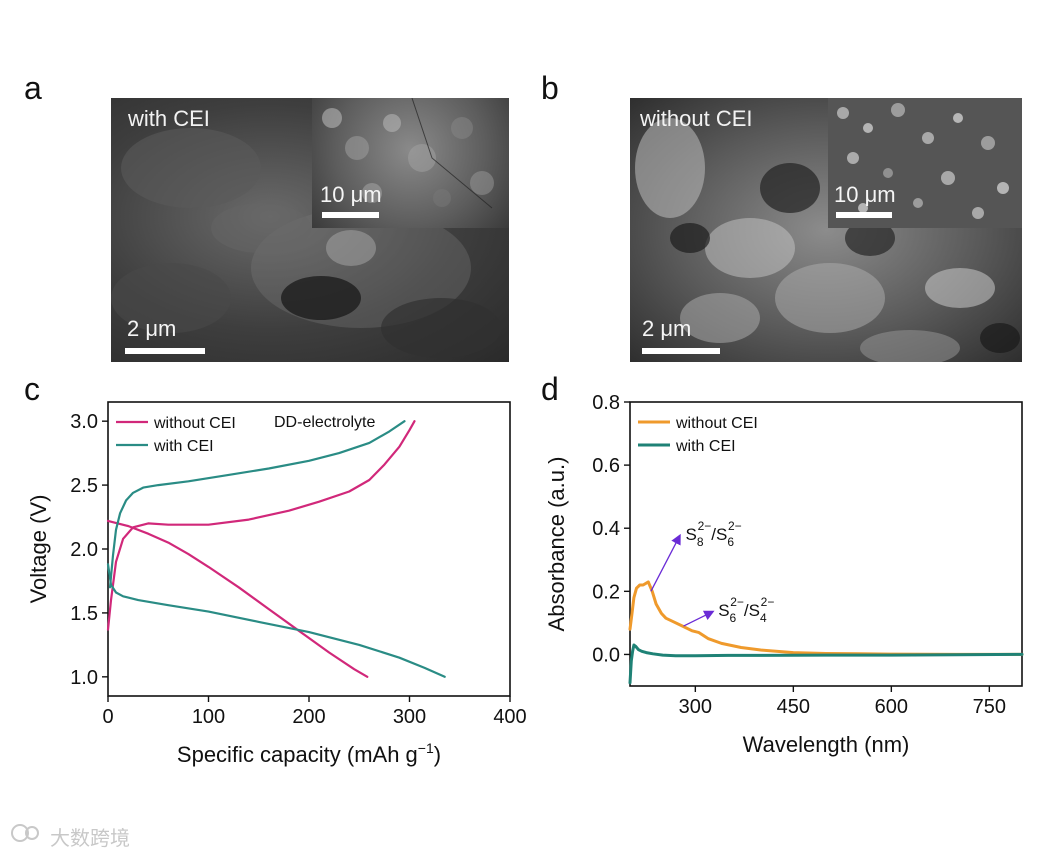 Image resolution: width=1061 pixels, height=854 pixels. Describe the element at coordinates (606, 403) in the screenshot. I see `y-tick-label: 0.8` at that location.